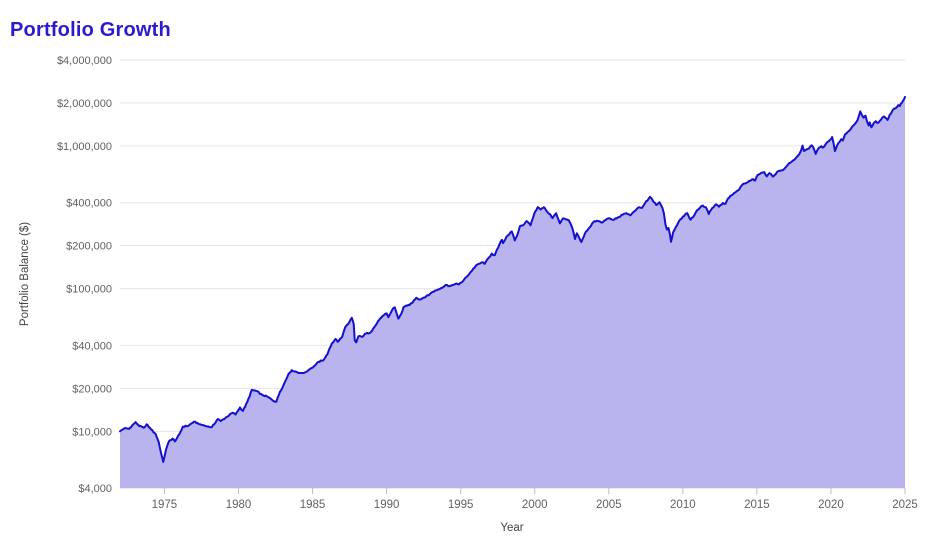  Describe the element at coordinates (905, 505) in the screenshot. I see `x-tick-label: 2025` at that location.